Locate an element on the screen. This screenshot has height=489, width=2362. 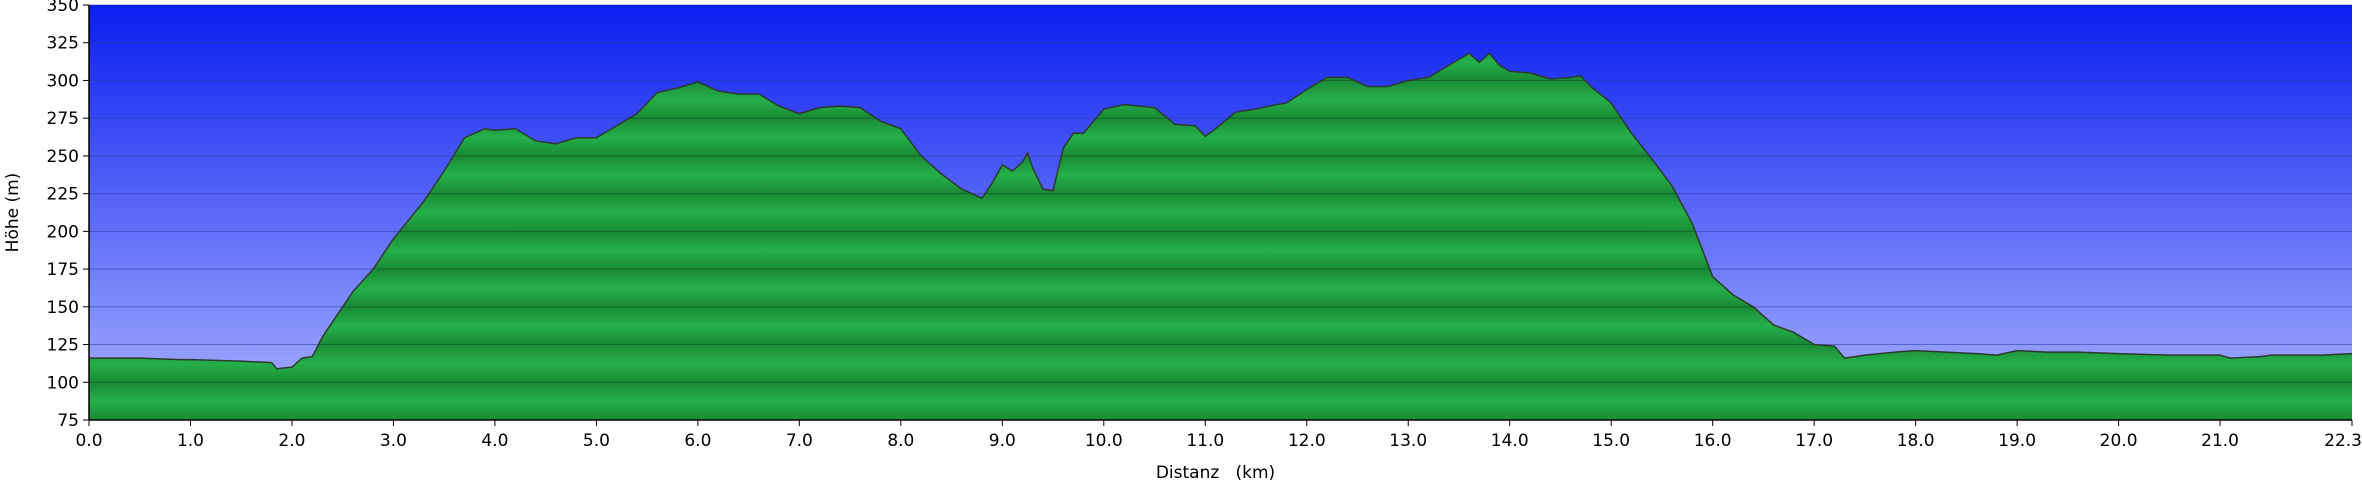
x-tick-label: 17.0 is located at coordinates (1814, 441).